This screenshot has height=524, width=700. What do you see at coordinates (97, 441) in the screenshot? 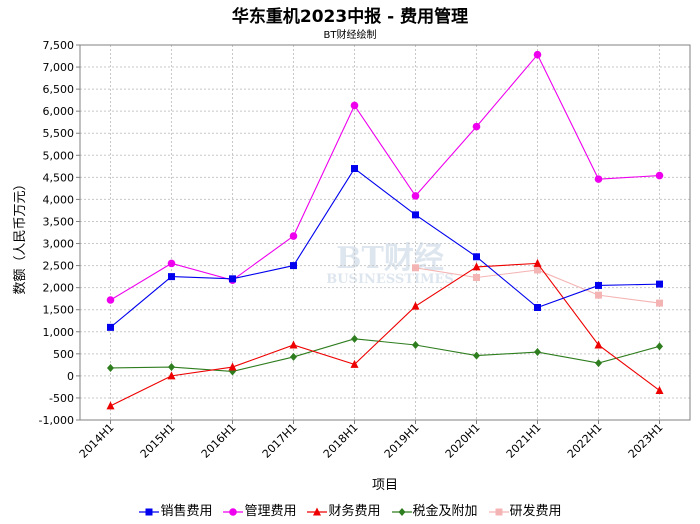
I see `x-tick-label: 2014H1` at bounding box center [97, 441].